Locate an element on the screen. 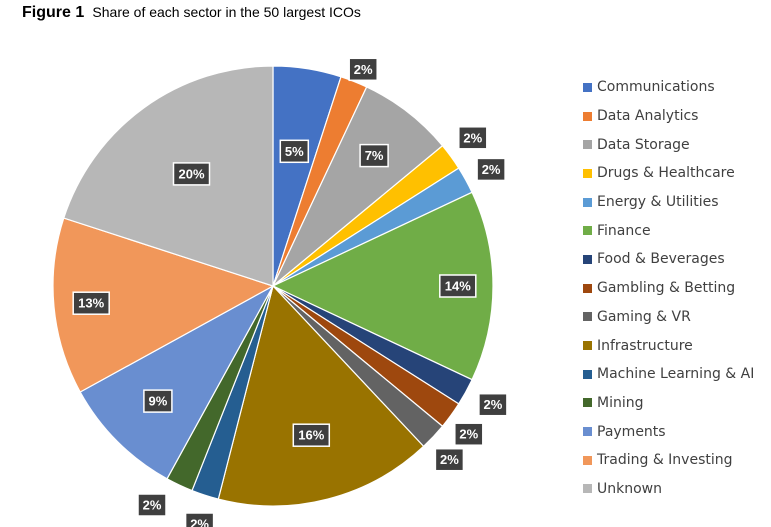 This screenshot has width=771, height=527. legend-item-unknown: Unknown is located at coordinates (668, 489).